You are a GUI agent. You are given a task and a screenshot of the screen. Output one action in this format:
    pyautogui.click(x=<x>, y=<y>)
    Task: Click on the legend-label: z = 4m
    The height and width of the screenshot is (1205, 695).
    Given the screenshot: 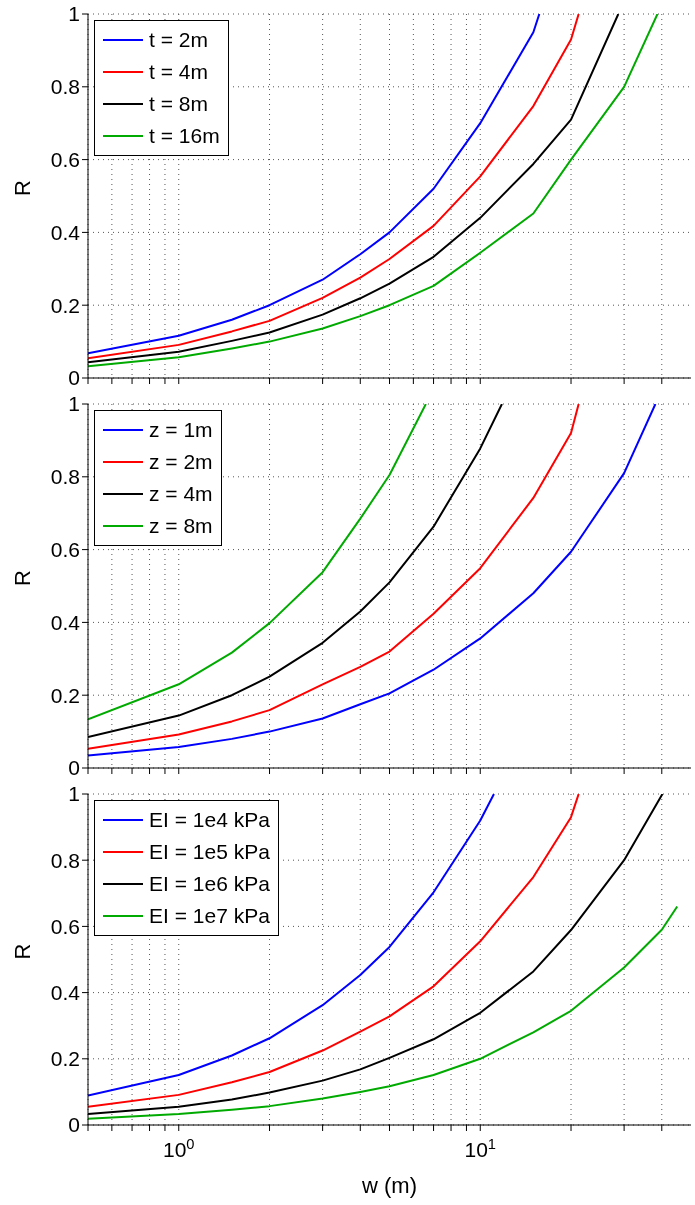 What is the action you would take?
    pyautogui.click(x=181, y=494)
    